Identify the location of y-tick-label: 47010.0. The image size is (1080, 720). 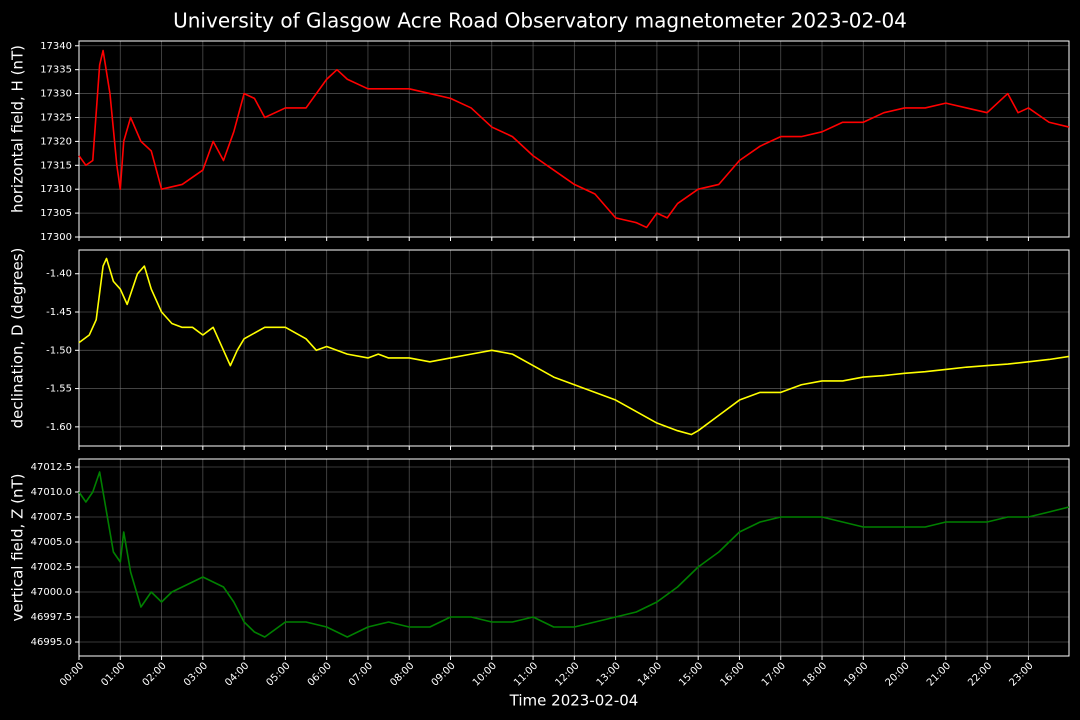
(51, 492).